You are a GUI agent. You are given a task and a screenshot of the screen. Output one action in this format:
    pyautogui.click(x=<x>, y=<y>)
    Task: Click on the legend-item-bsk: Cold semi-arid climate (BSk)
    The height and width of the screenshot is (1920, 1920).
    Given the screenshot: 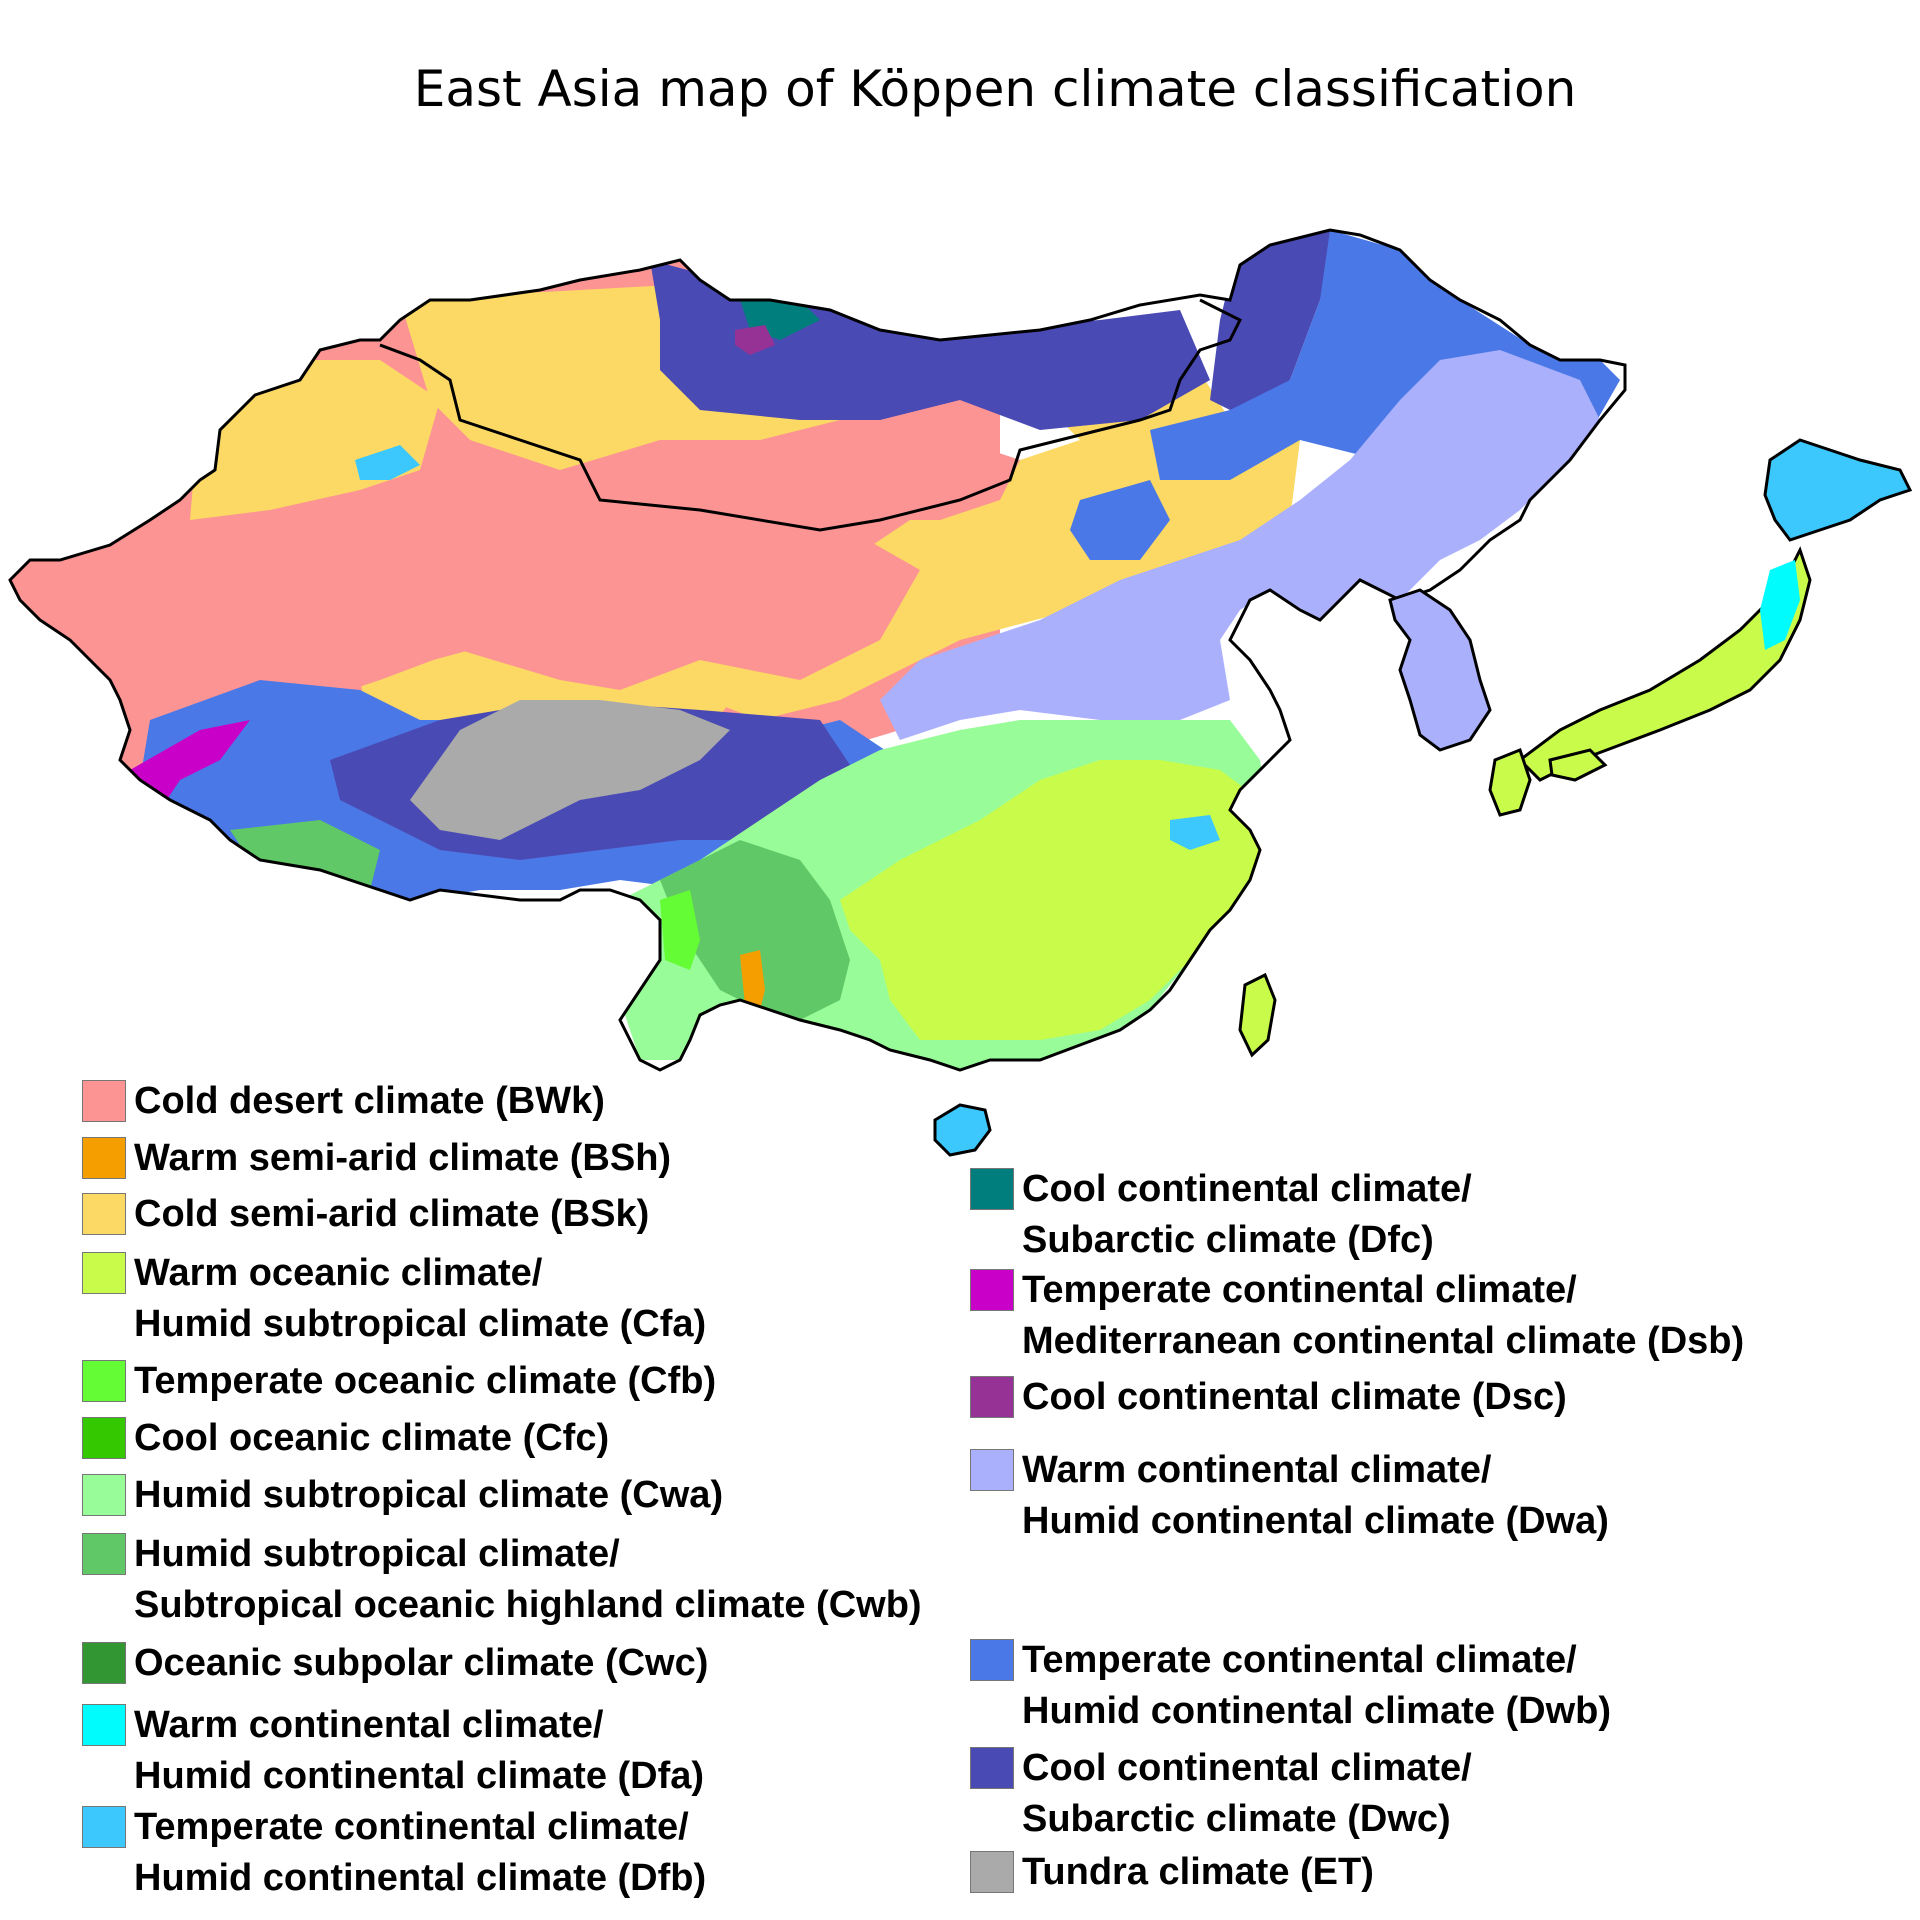 What is the action you would take?
    pyautogui.click(x=365, y=1214)
    